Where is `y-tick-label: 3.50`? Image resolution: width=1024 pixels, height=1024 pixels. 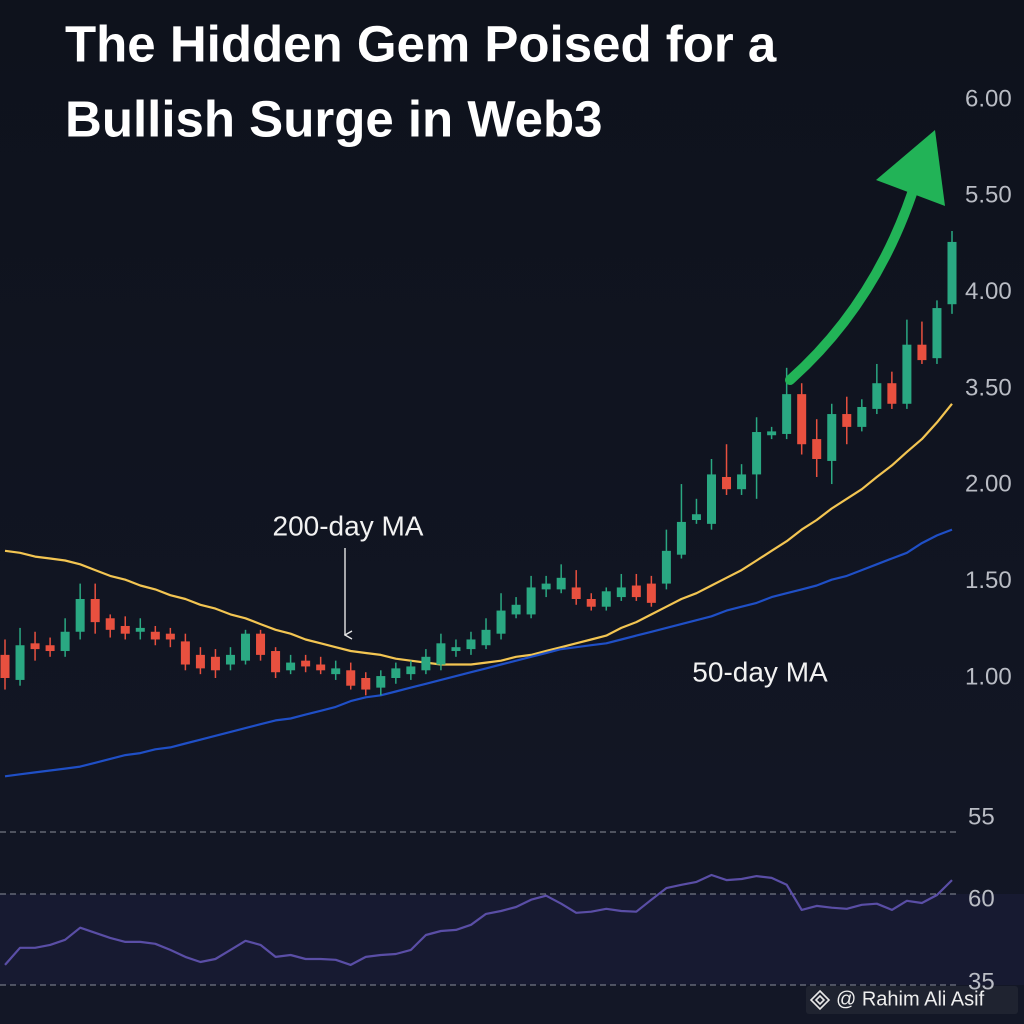 y-tick-label: 3.50 is located at coordinates (988, 387).